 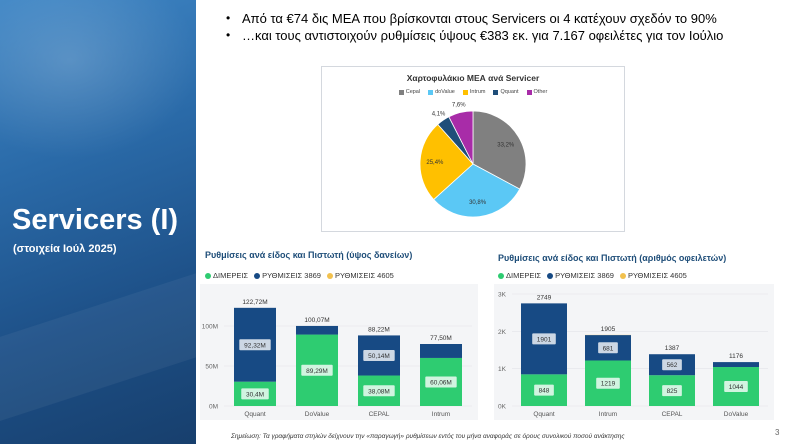 What do you see at coordinates (544, 391) in the screenshot?
I see `data-label: 848` at bounding box center [544, 391].